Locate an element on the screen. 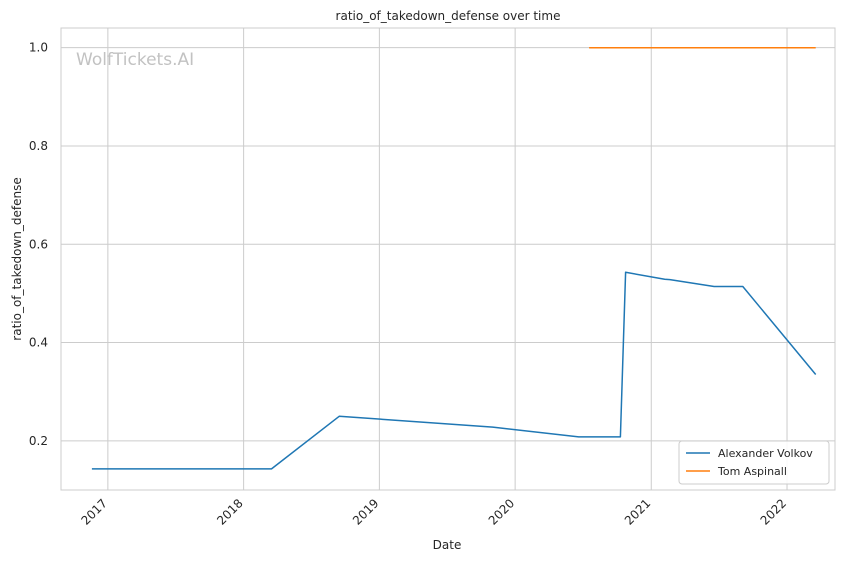  legend: Alexander Volkov Tom Aspinall is located at coordinates (754, 462).